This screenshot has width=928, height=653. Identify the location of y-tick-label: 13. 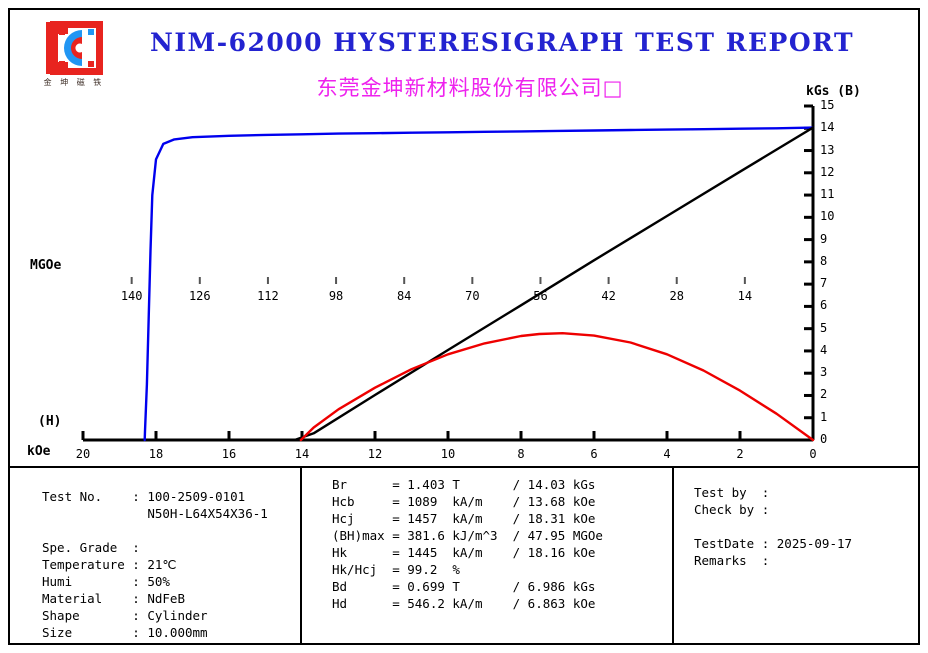
(827, 149).